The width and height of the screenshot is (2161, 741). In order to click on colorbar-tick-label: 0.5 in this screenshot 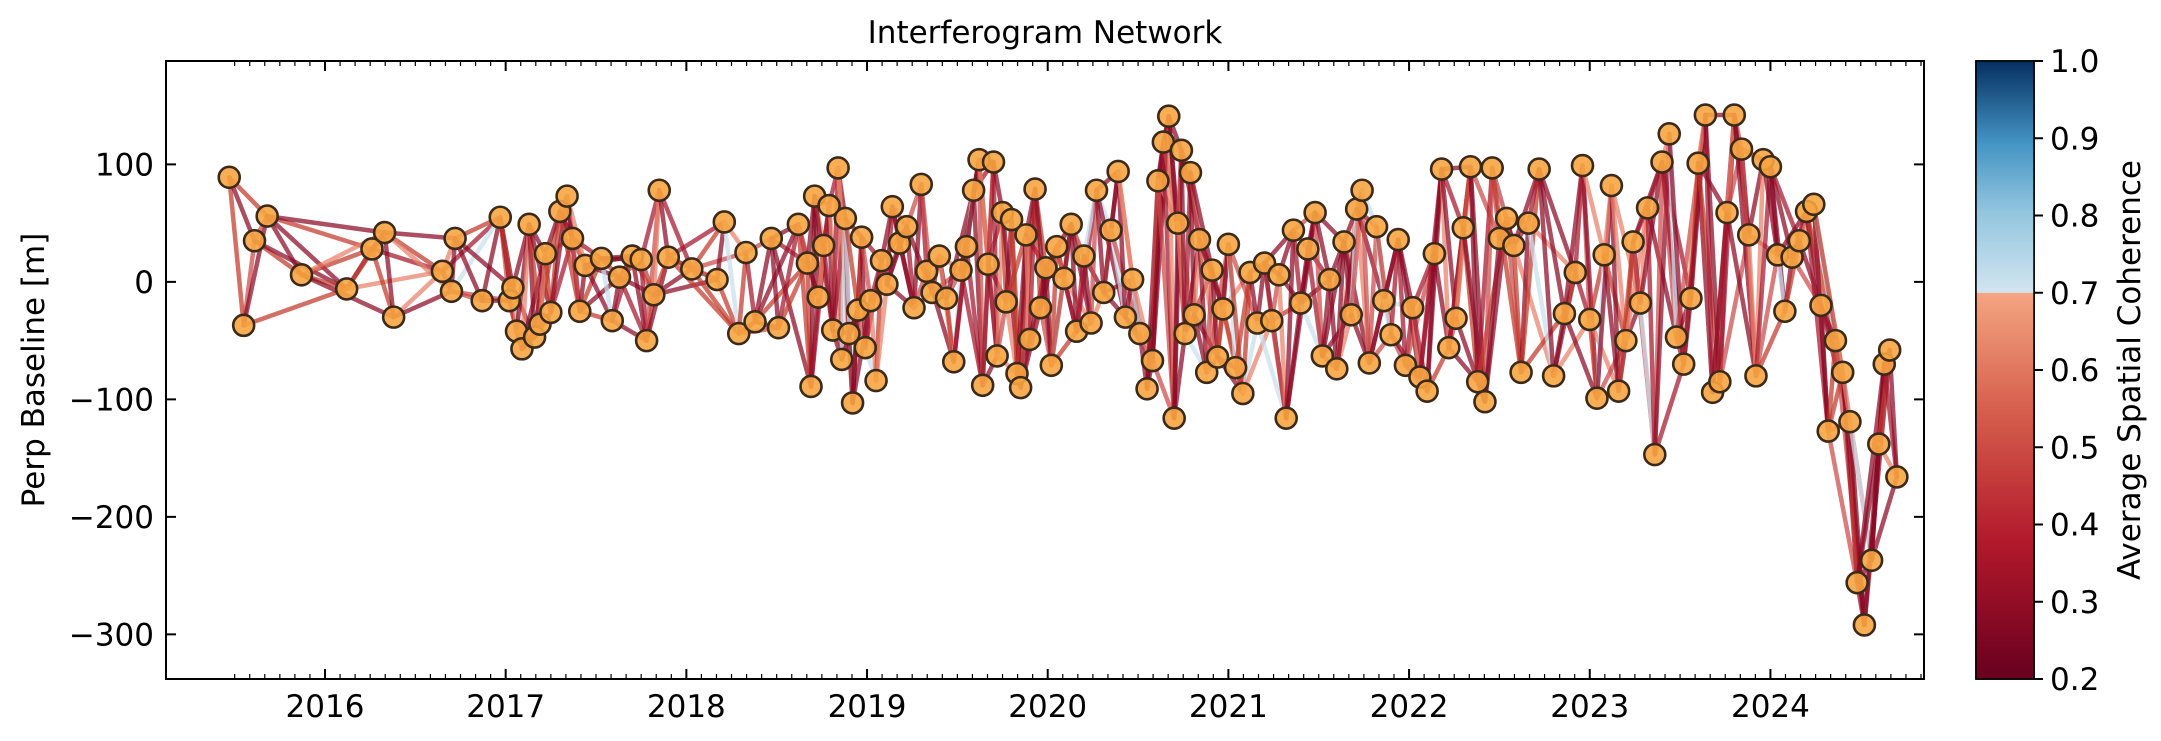, I will do `click(2074, 448)`.